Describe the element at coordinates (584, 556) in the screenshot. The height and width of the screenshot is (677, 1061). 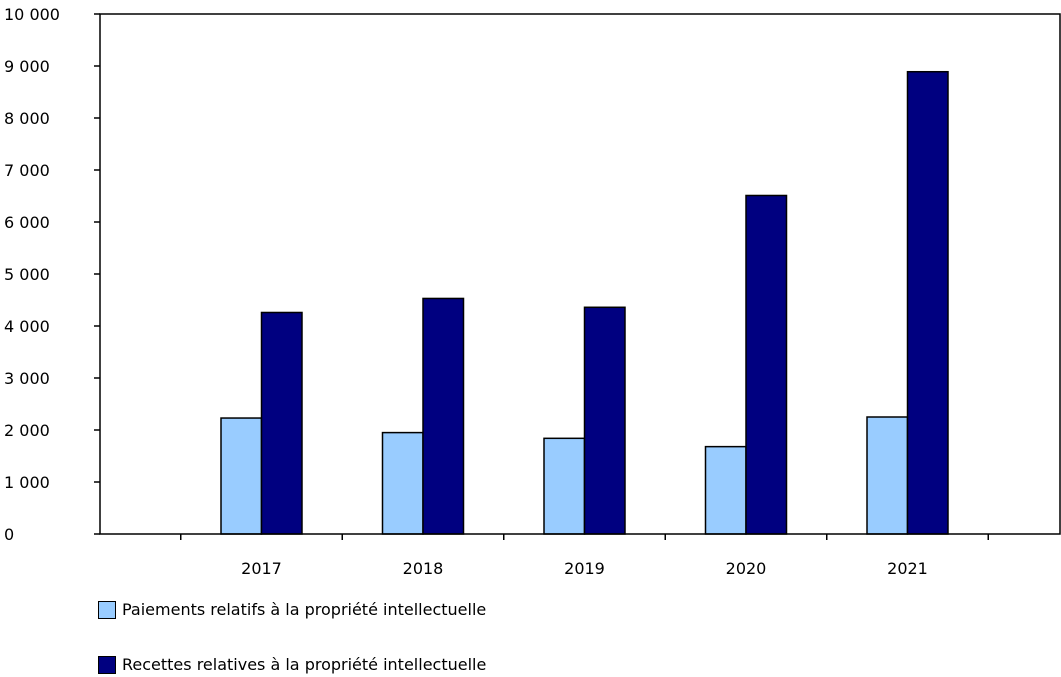
I see `x-axis: 2017 2018 2019 2020 2021` at that location.